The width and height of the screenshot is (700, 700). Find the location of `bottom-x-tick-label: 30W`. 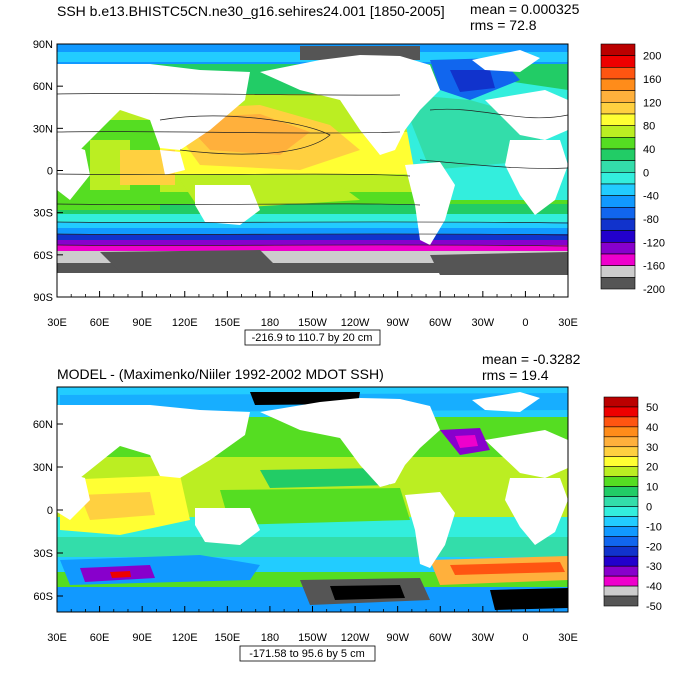

bottom-x-tick-label: 30W is located at coordinates (483, 638).